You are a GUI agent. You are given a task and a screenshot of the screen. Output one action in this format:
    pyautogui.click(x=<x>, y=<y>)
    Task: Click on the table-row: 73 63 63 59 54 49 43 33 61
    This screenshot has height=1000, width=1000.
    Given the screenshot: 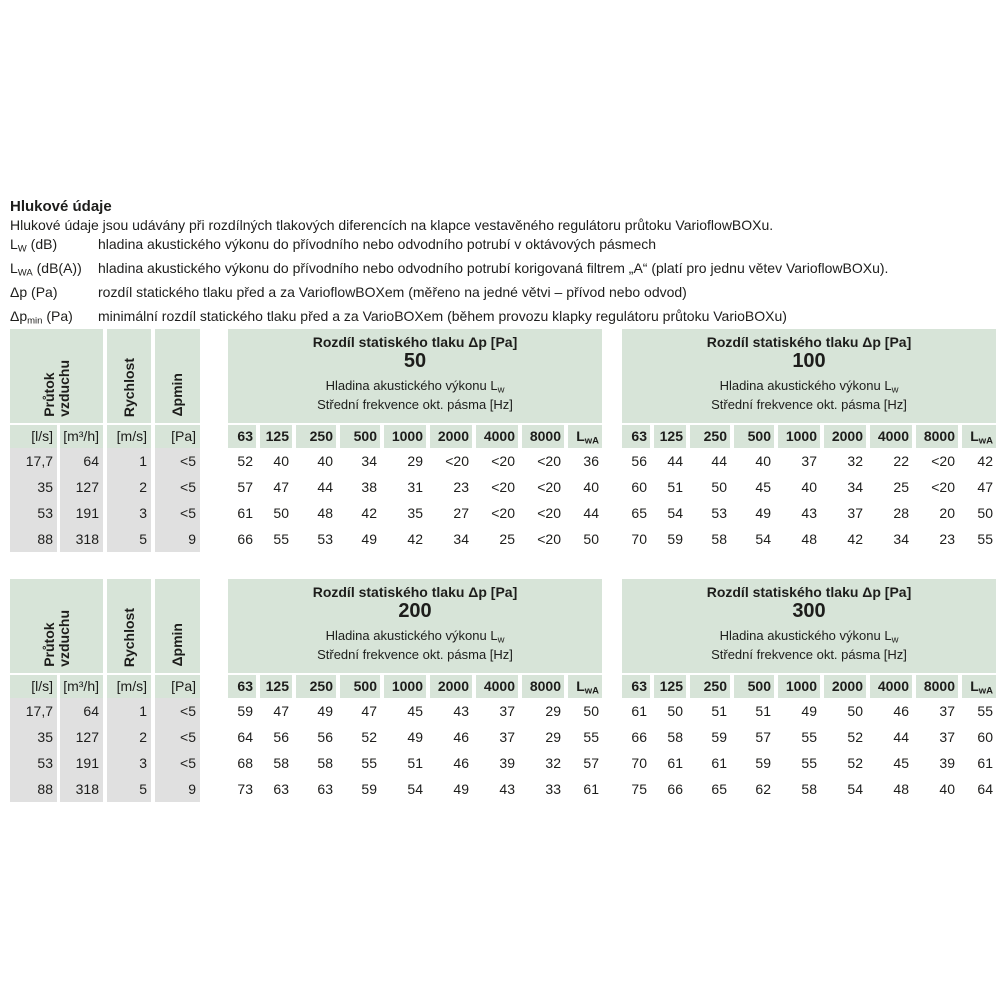 What is the action you would take?
    pyautogui.click(x=415, y=789)
    